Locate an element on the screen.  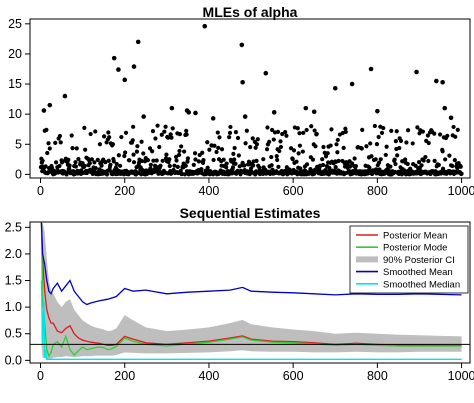
bottom-x-tick-label: 600 is located at coordinates (293, 376).